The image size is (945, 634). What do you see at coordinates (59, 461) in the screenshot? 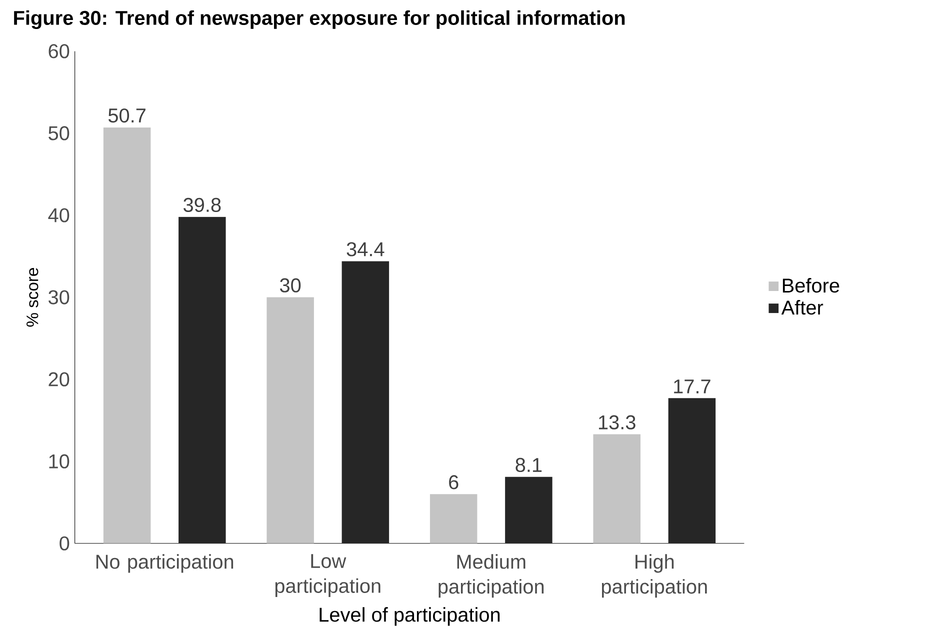
I see `y-tick-label: 10` at bounding box center [59, 461].